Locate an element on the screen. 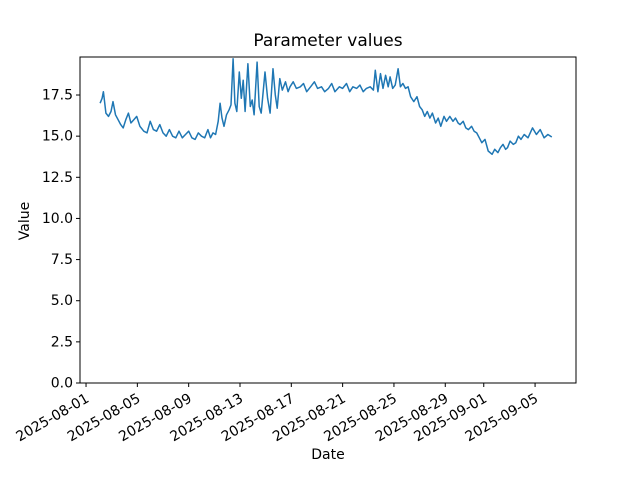  series-line-parameter-values is located at coordinates (326, 107).